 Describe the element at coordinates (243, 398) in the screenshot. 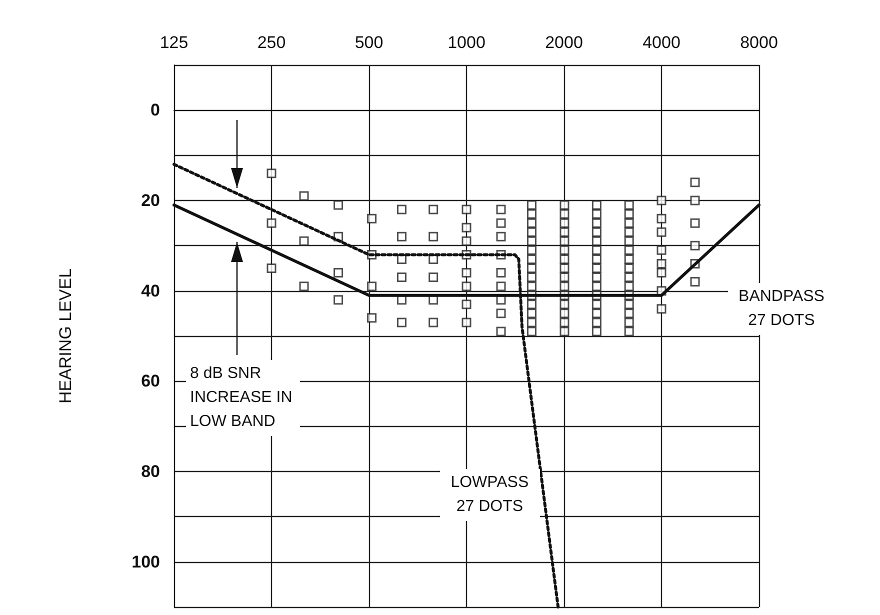

I see `annotation: 8 dB SNR INCREASE IN LOW BAND` at that location.